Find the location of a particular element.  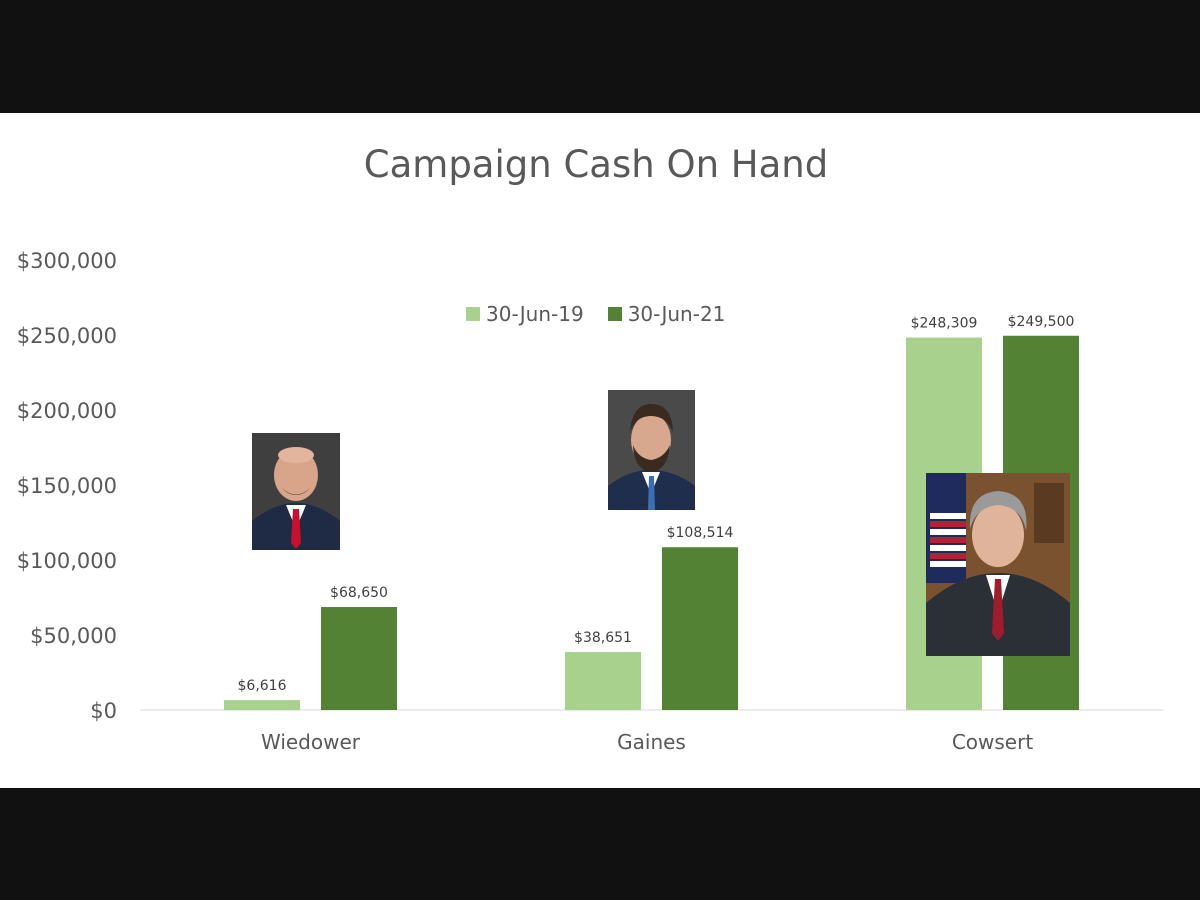

data-label: $38,651 is located at coordinates (603, 638).